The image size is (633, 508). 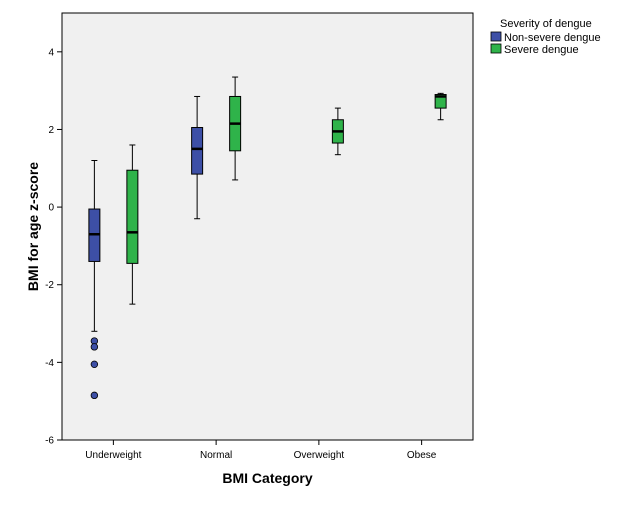 I want to click on legend-title: Severity of dengue, so click(x=546, y=24).